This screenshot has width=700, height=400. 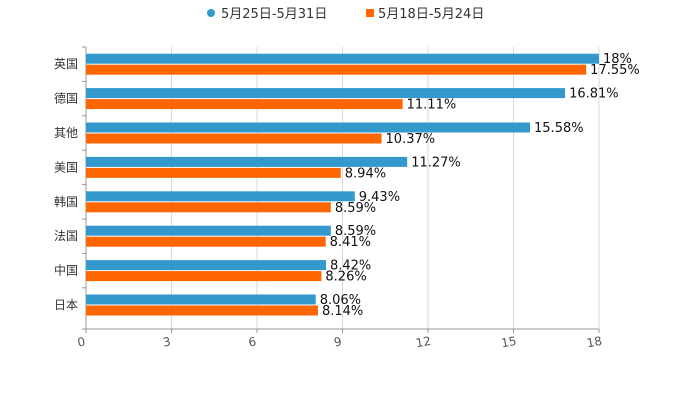 I want to click on data-label-series-2: 8.41%, so click(x=350, y=242).